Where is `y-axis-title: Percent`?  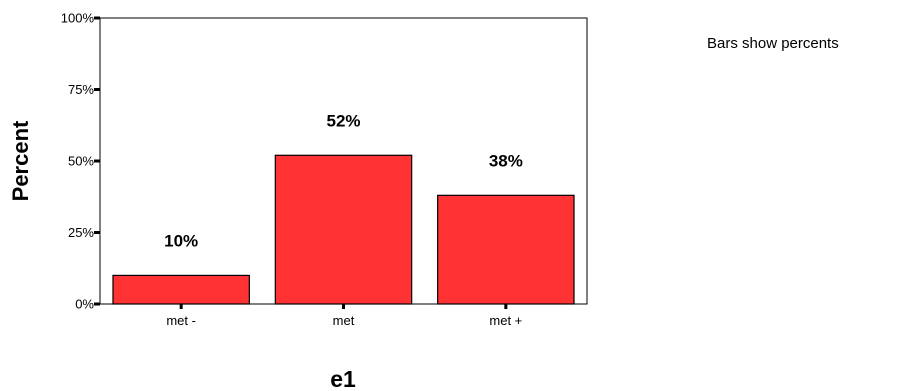 y-axis-title: Percent is located at coordinates (20, 160).